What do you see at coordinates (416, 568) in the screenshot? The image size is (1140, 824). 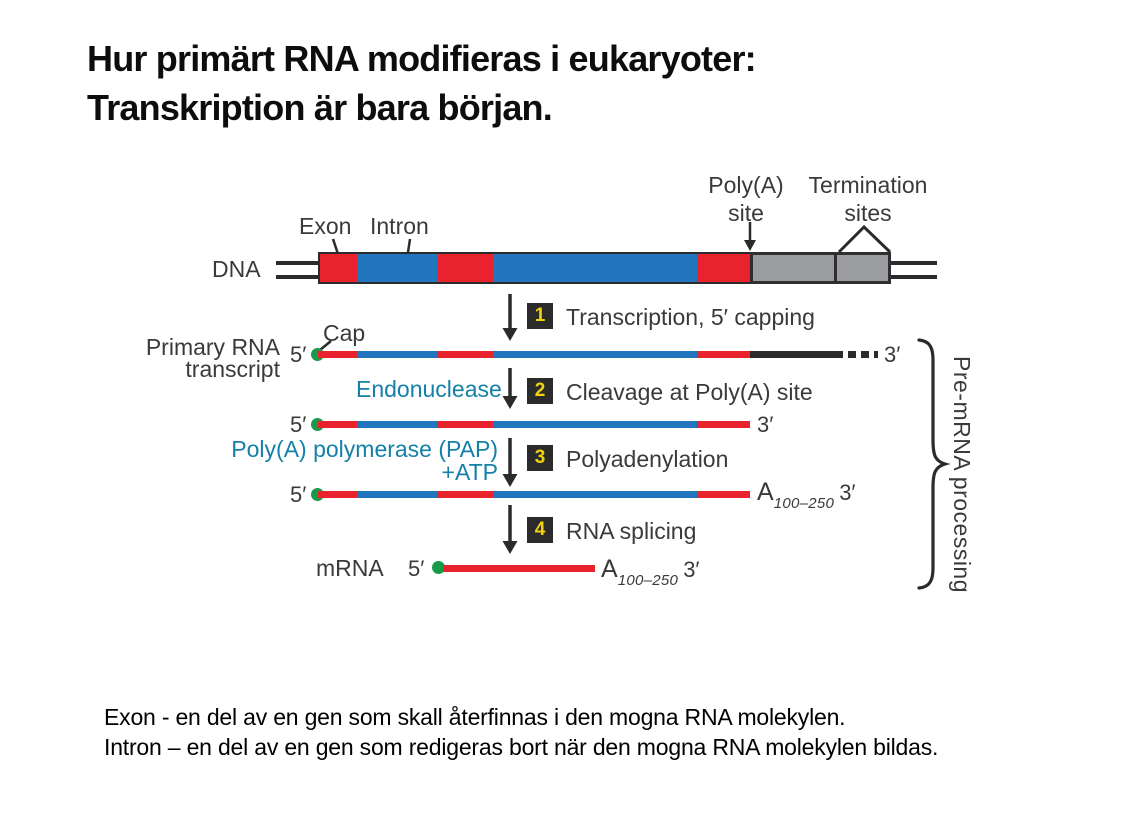 I see `mrna-5prime-label: 5′` at bounding box center [416, 568].